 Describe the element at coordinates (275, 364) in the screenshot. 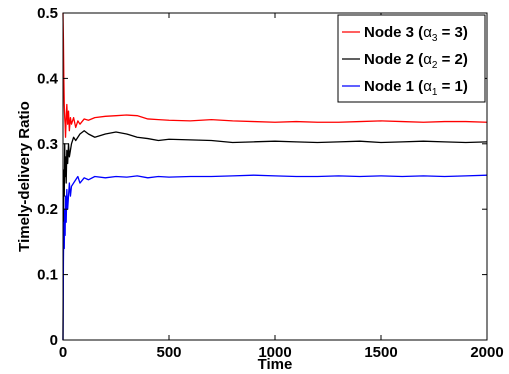

I see `x-axis-title: Time` at that location.